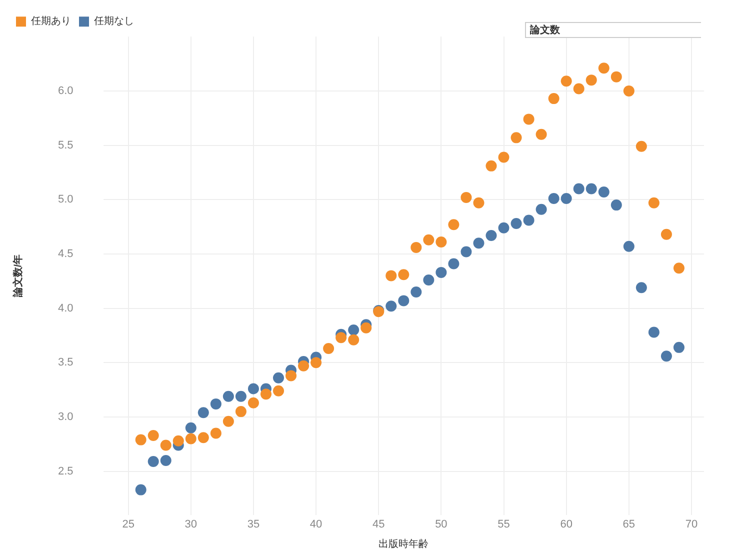  What do you see at coordinates (18, 276) in the screenshot?
I see `y-axis-title: 論文数/年` at bounding box center [18, 276].